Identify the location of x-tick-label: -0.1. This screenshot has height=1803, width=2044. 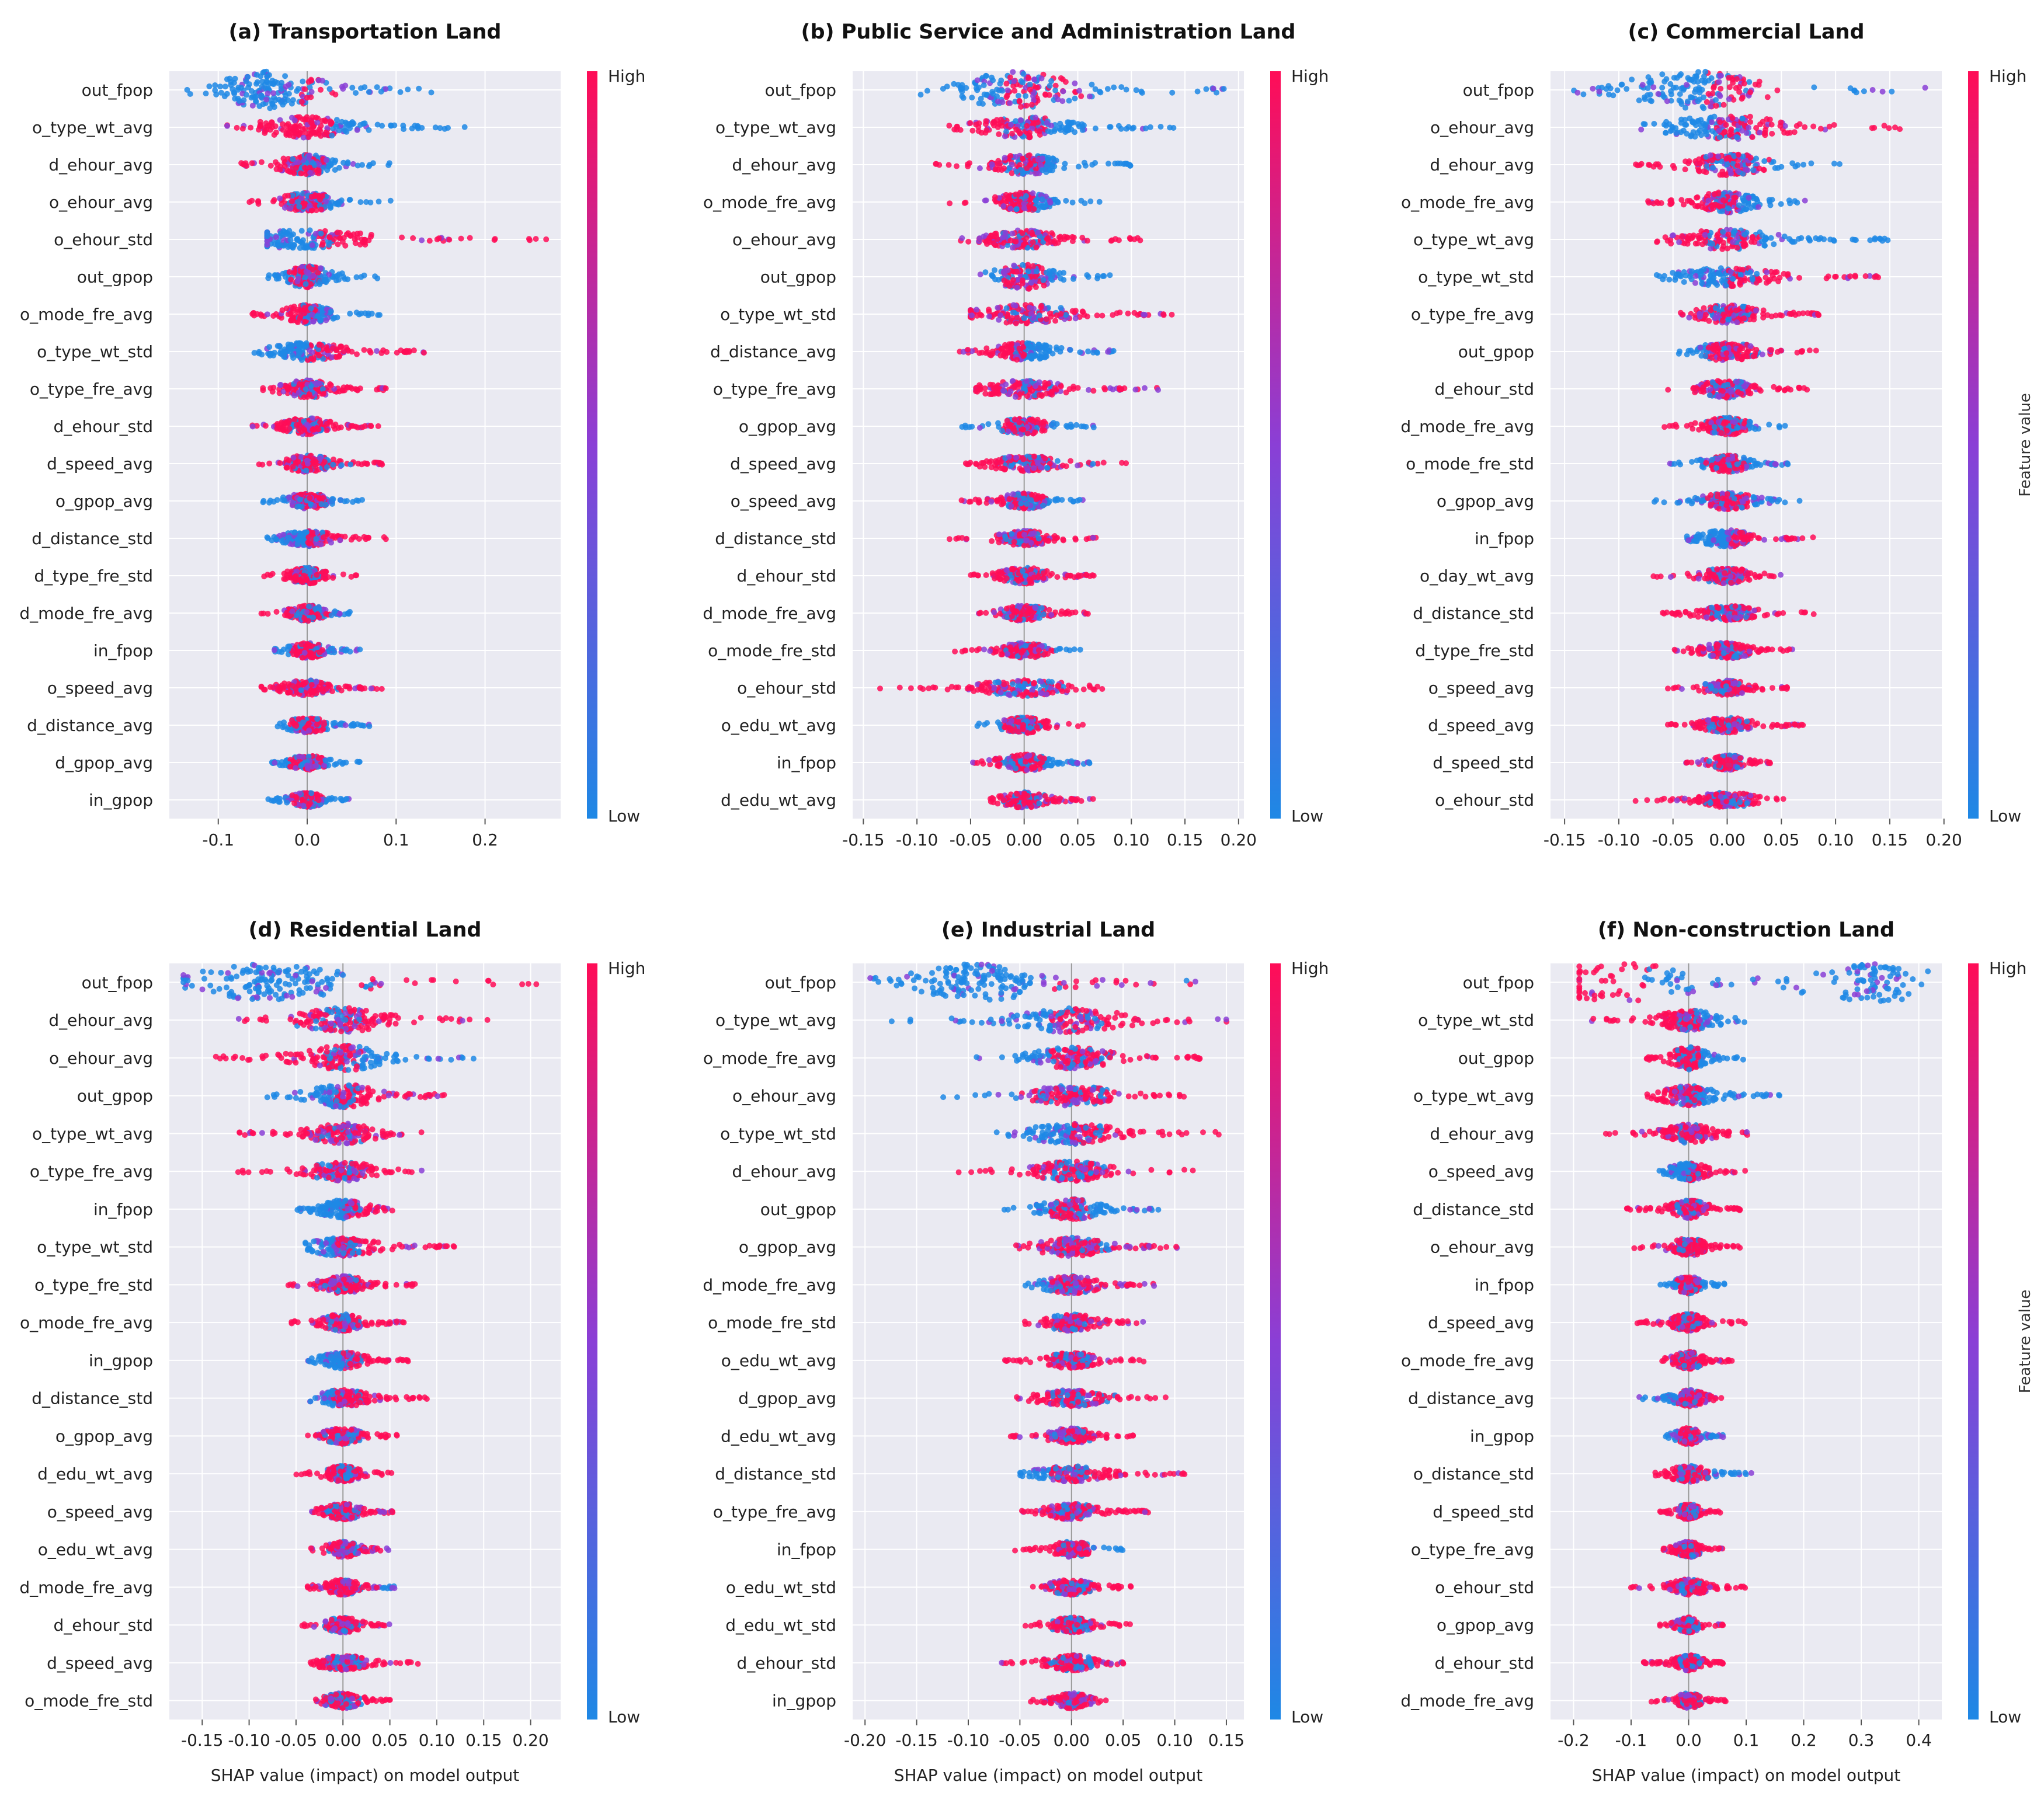
(218, 840).